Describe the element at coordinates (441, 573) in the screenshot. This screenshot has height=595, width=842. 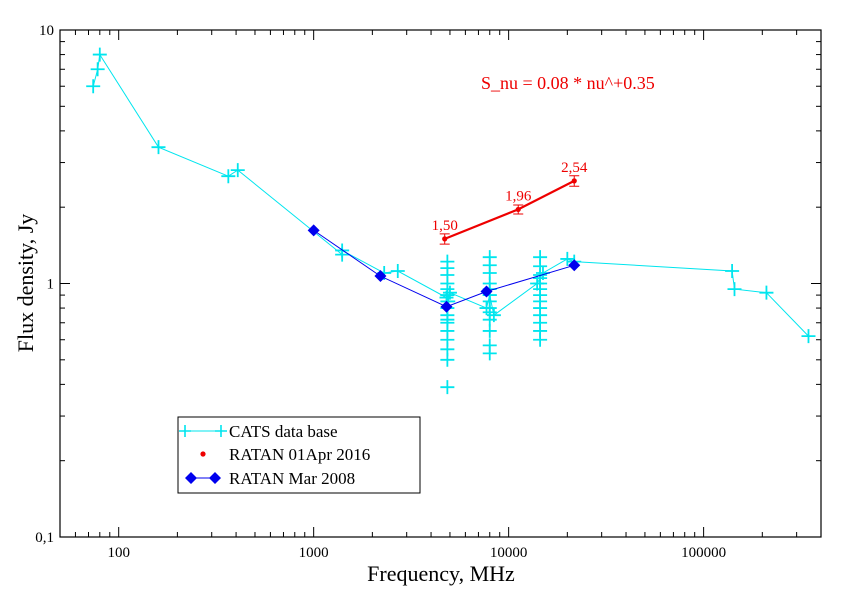
I see `x-axis-label: Frequency, MHz` at that location.